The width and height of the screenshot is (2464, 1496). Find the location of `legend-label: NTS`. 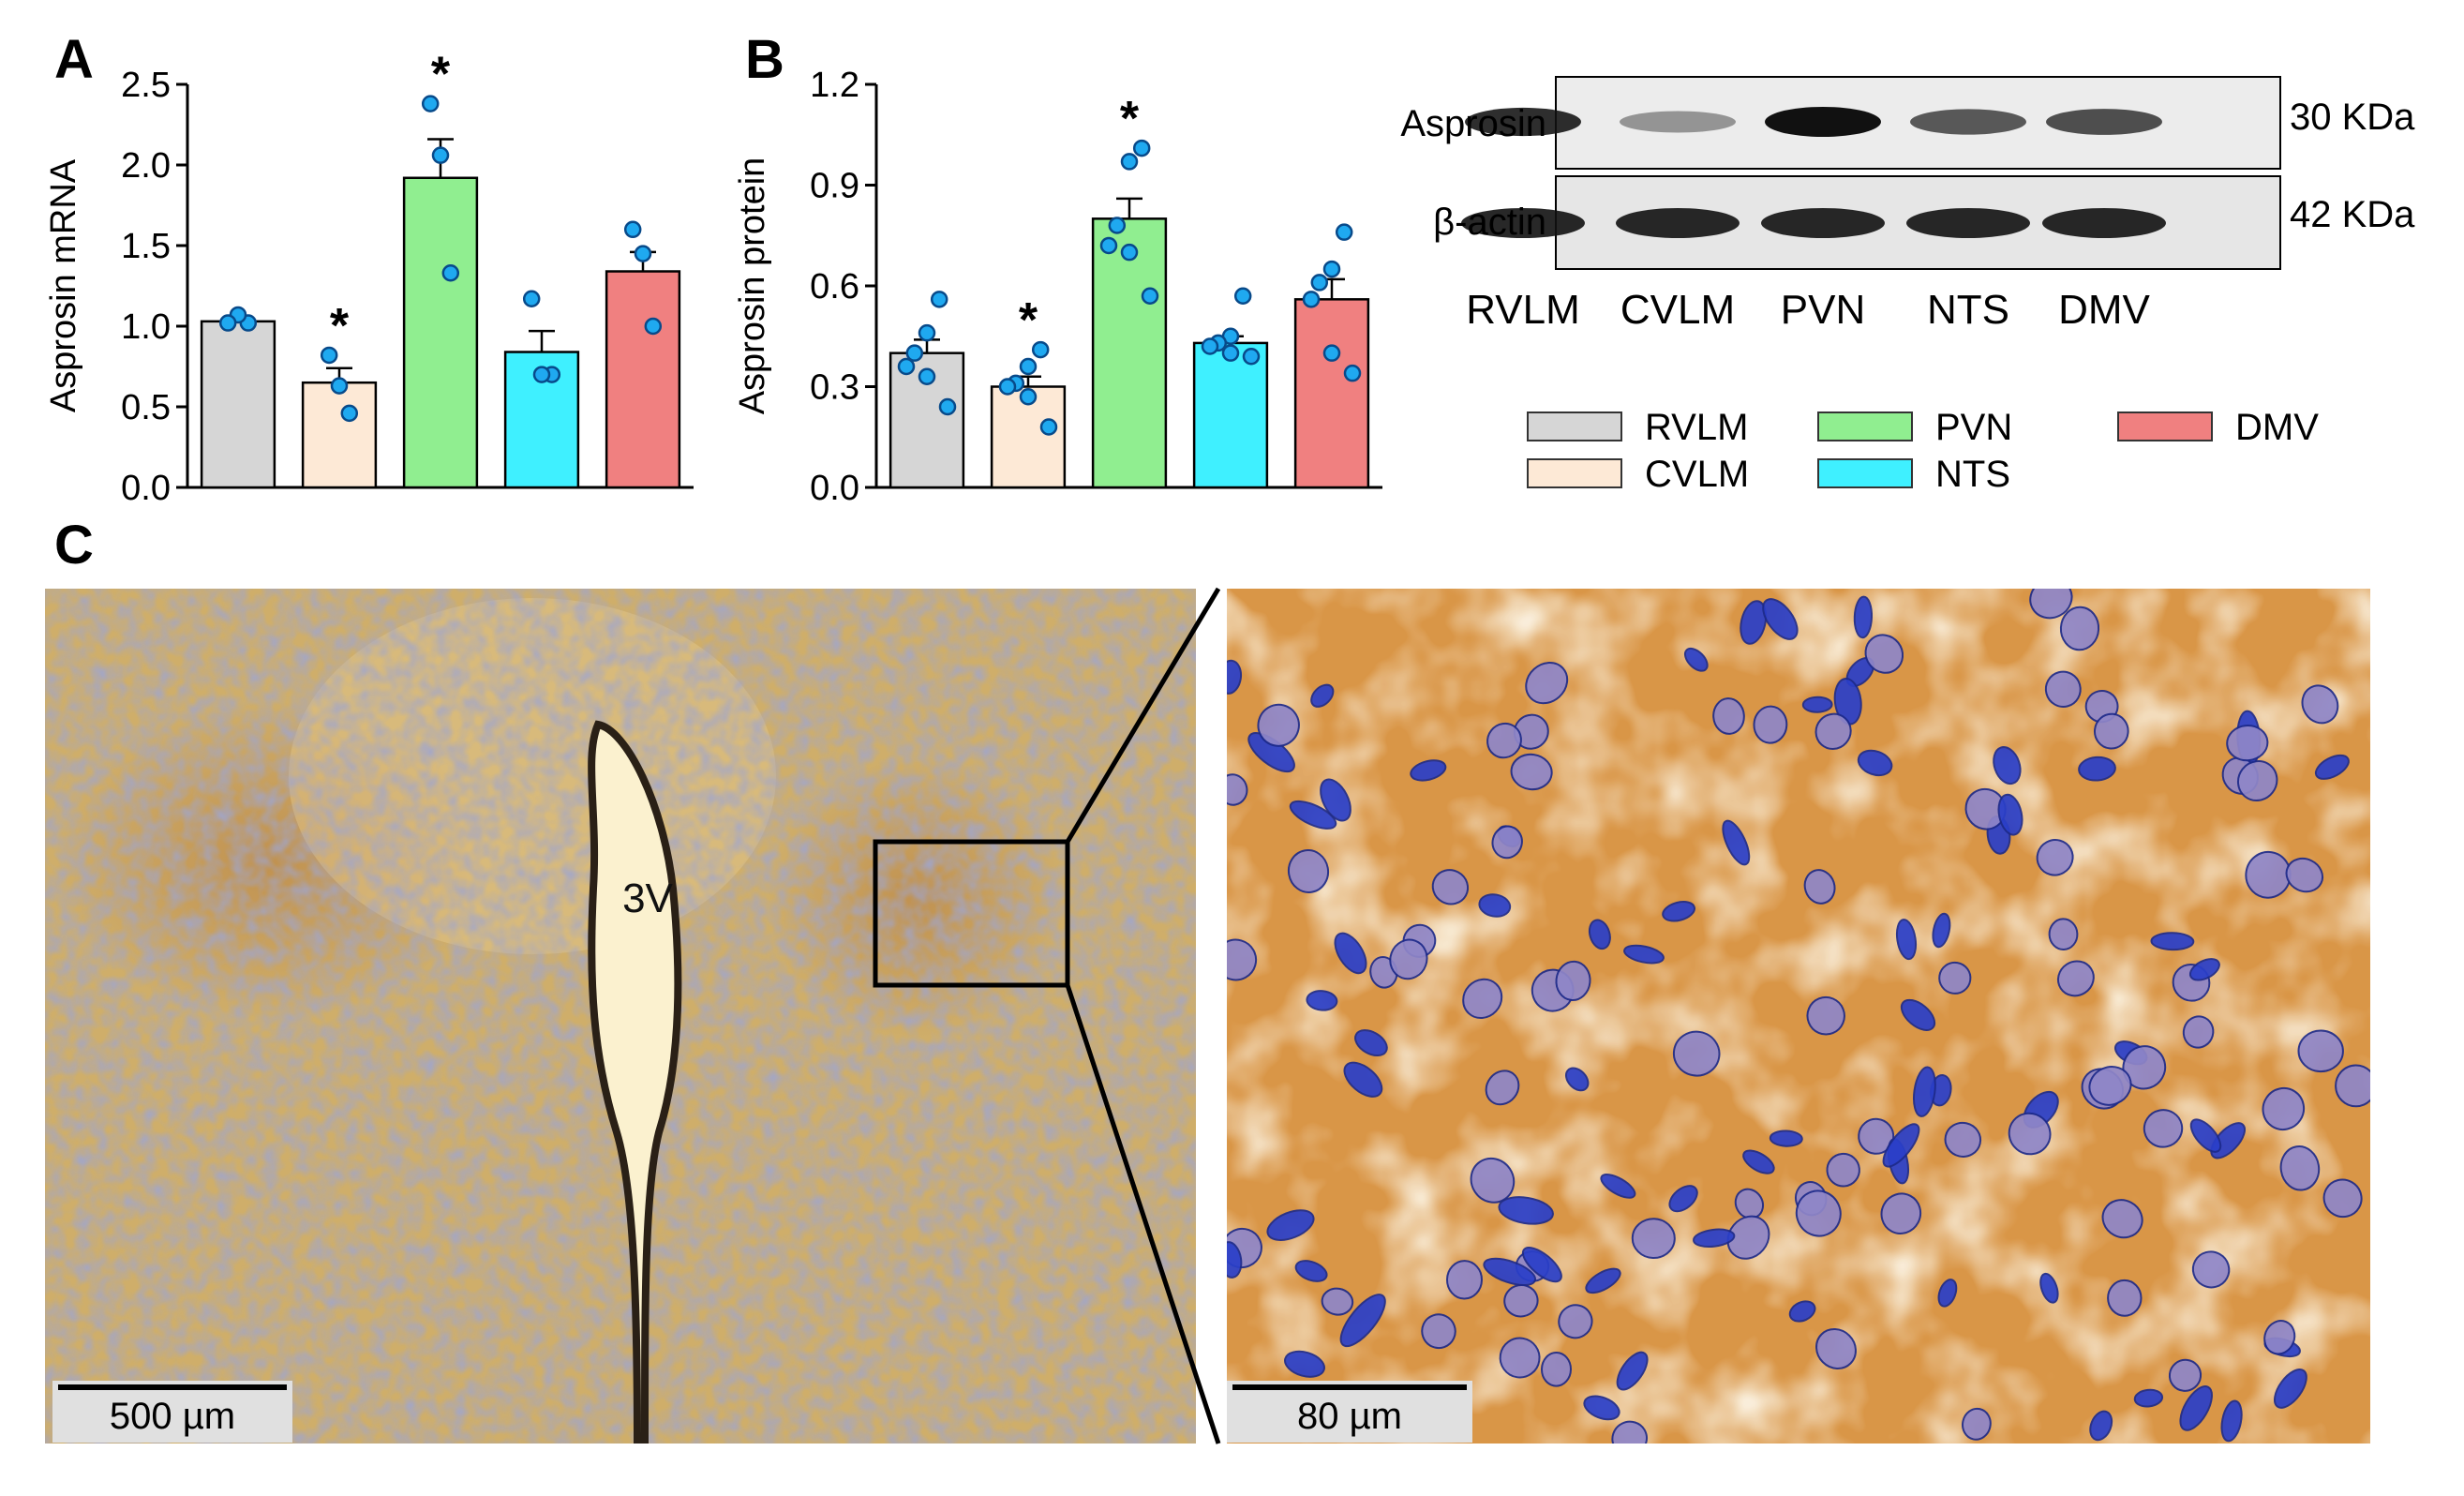

legend-label: NTS is located at coordinates (1973, 474).